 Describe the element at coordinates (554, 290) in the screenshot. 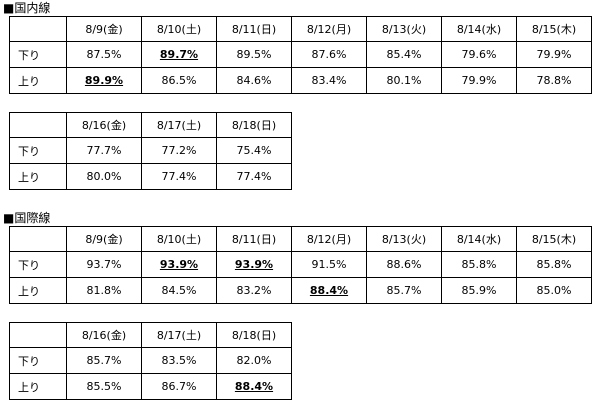

I see `rate-cell: 85.0%` at that location.